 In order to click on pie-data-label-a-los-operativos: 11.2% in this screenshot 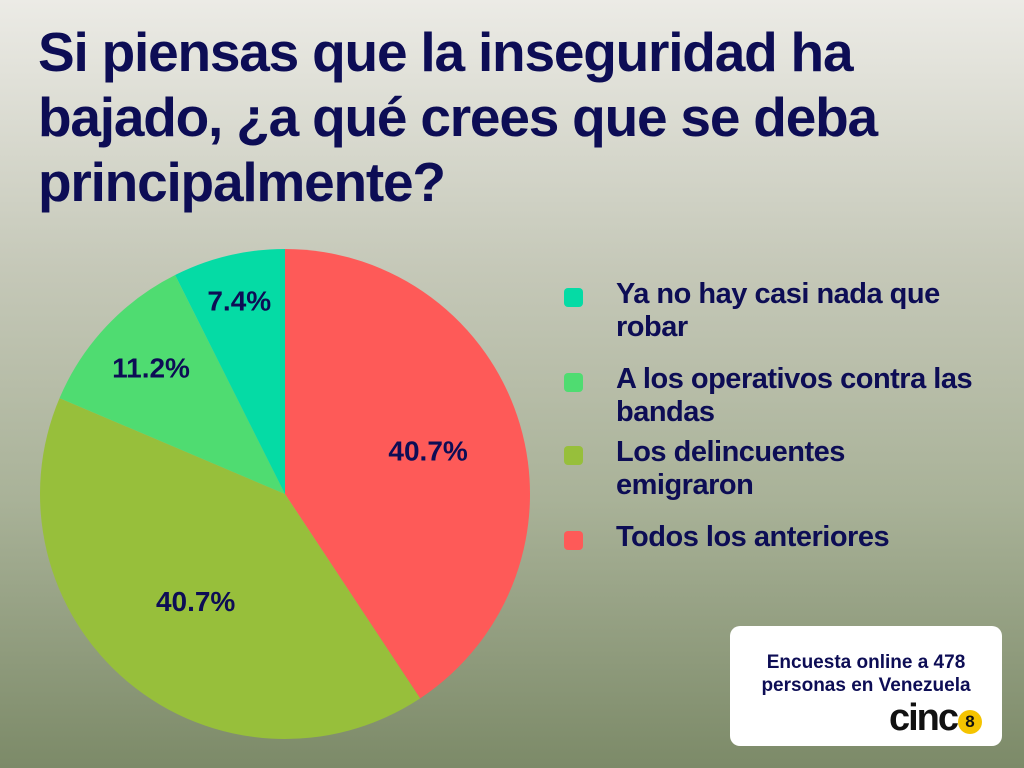, I will do `click(151, 368)`.